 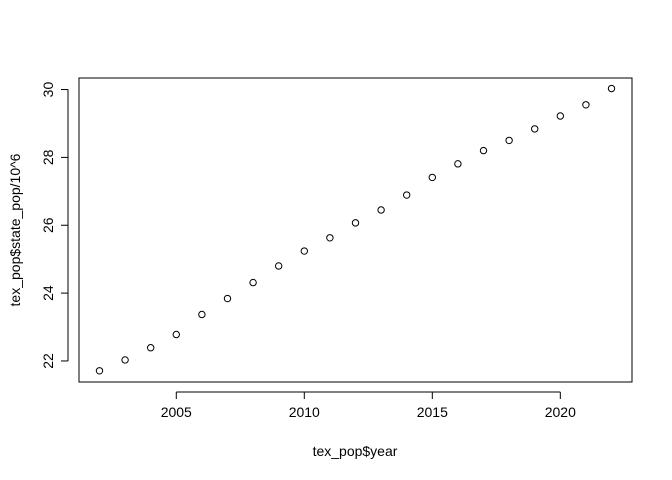 I want to click on y-tick-label: 22, so click(x=48, y=361).